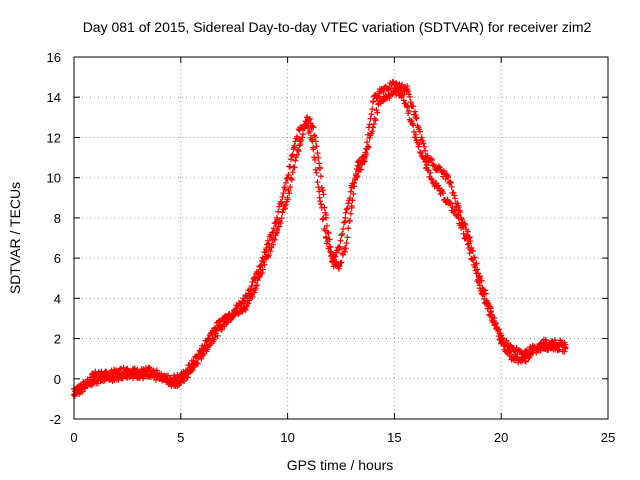 This screenshot has width=640, height=480. Describe the element at coordinates (55, 419) in the screenshot. I see `y-tick-label: -2` at that location.